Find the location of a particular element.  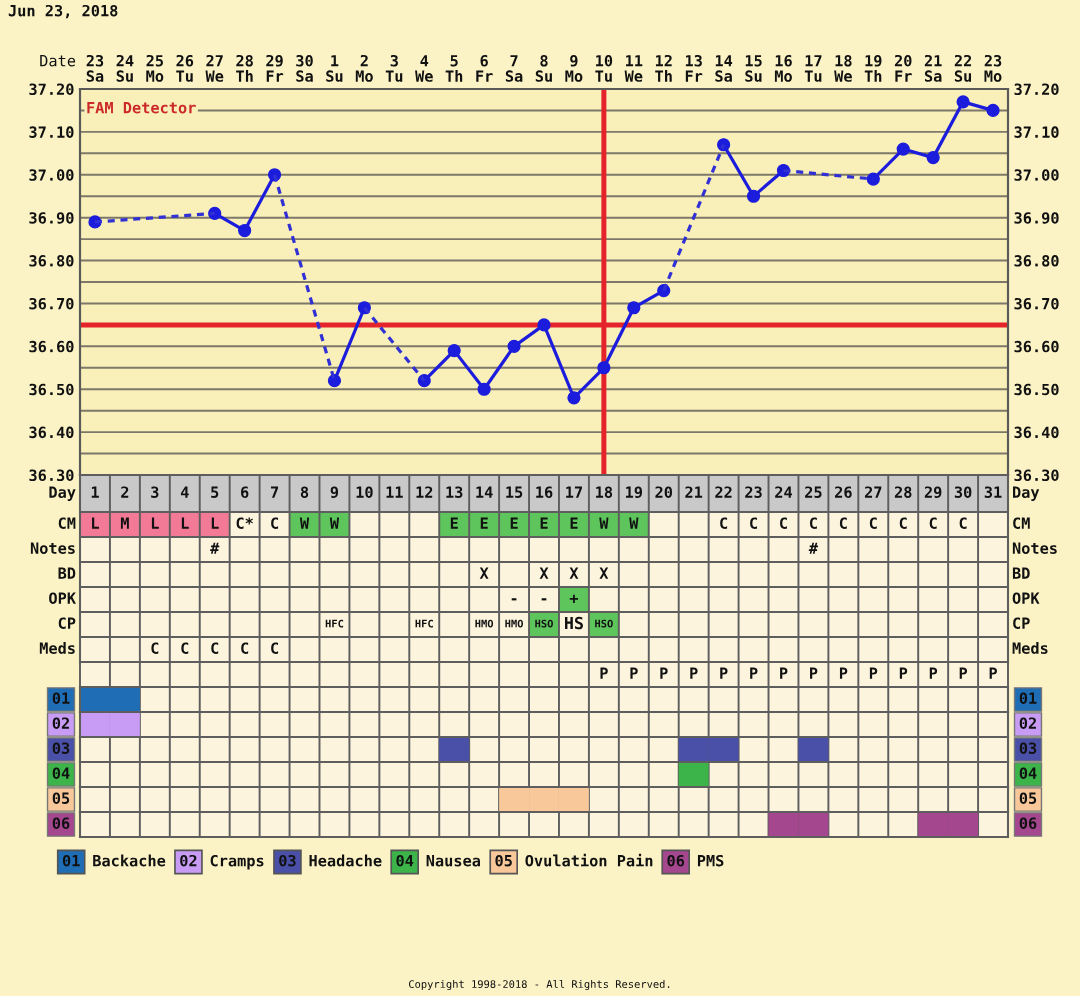

text: Copyright 1998-2018 - All Rights Reserved. is located at coordinates (539, 985).